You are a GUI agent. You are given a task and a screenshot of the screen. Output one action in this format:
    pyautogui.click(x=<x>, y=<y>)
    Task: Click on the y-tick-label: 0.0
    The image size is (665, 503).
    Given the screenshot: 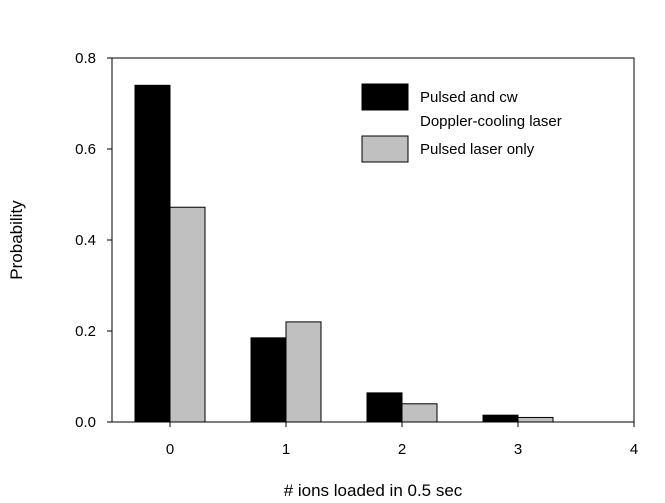 What is the action you would take?
    pyautogui.click(x=85, y=422)
    